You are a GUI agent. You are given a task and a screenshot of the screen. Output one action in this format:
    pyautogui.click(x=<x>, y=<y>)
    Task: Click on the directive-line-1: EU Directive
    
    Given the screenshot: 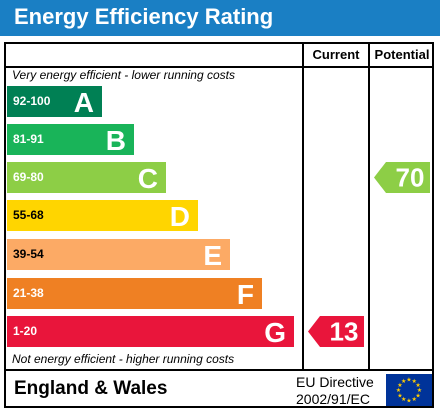 What is the action you would take?
    pyautogui.click(x=335, y=382)
    